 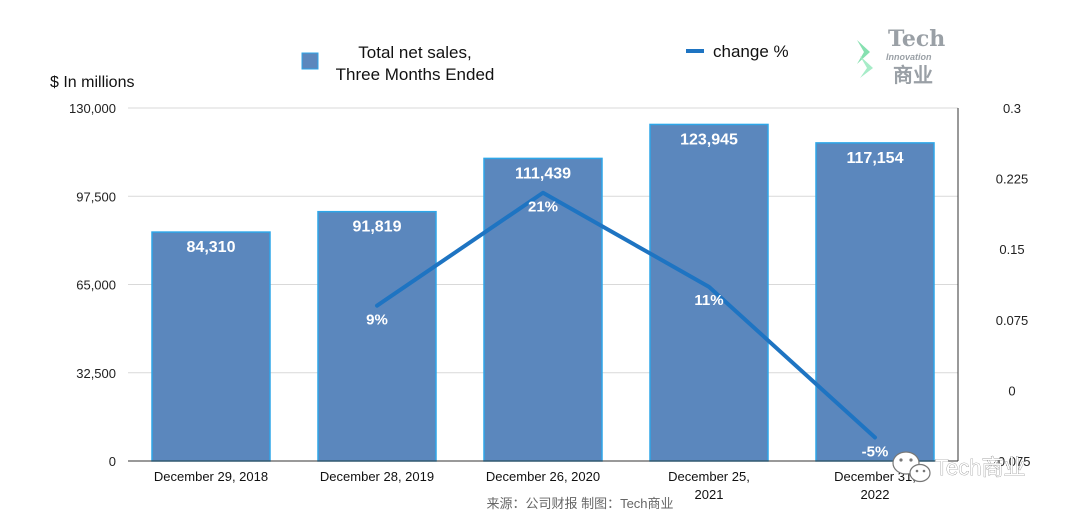 I want to click on category-label: December 29, 2018, so click(x=211, y=476).